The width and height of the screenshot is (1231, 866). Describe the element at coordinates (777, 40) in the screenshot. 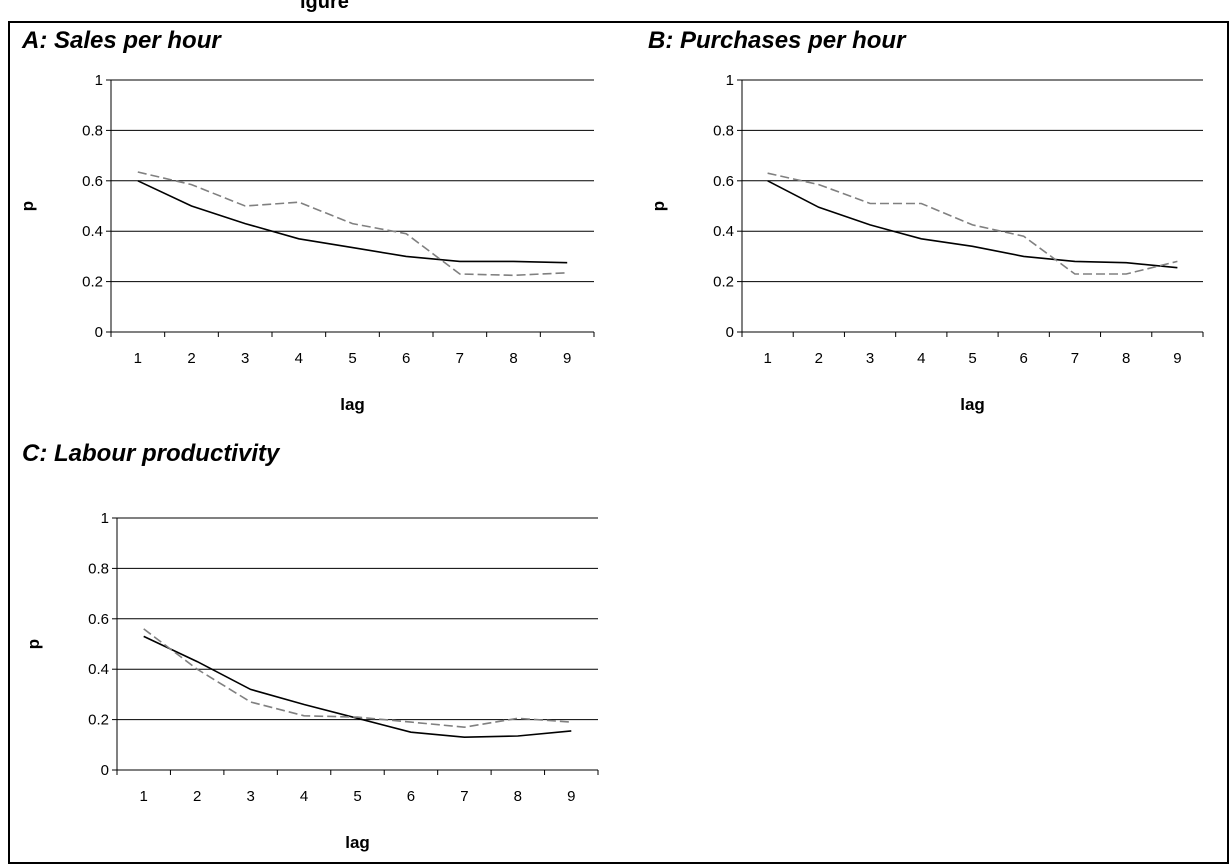

I see `panel-b-title: B: Purchases per hour` at that location.